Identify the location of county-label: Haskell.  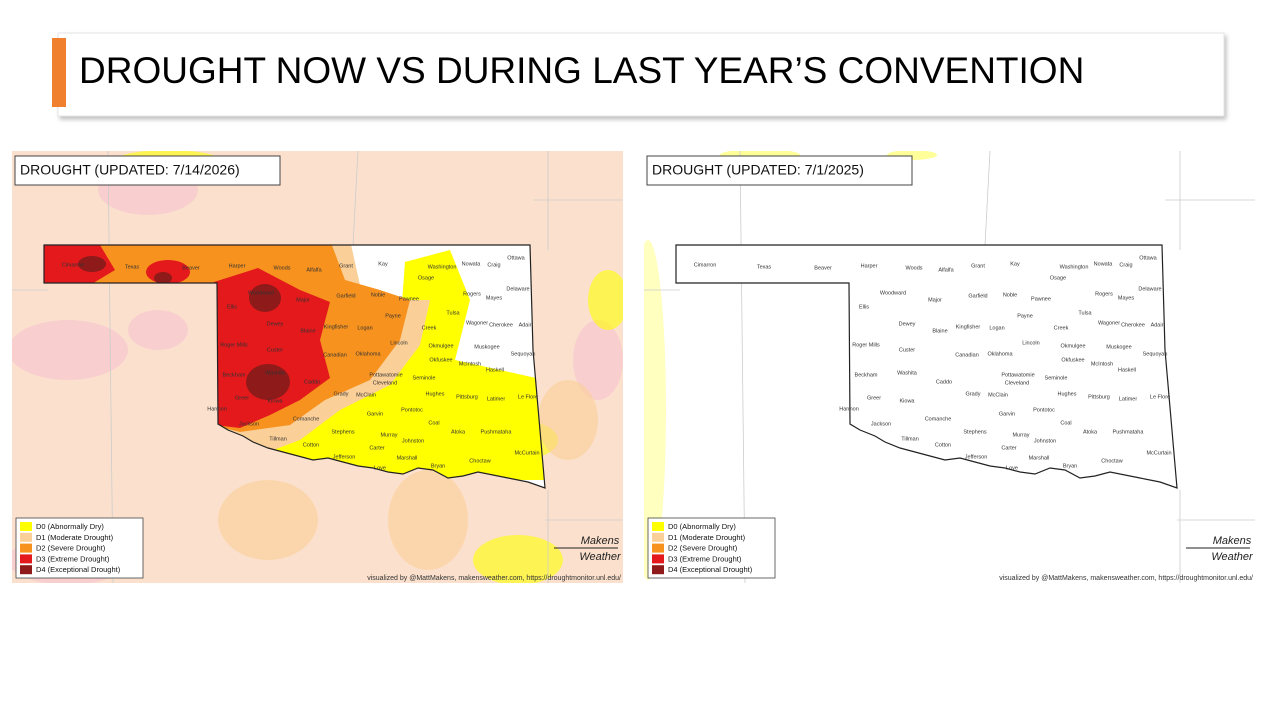
(495, 370).